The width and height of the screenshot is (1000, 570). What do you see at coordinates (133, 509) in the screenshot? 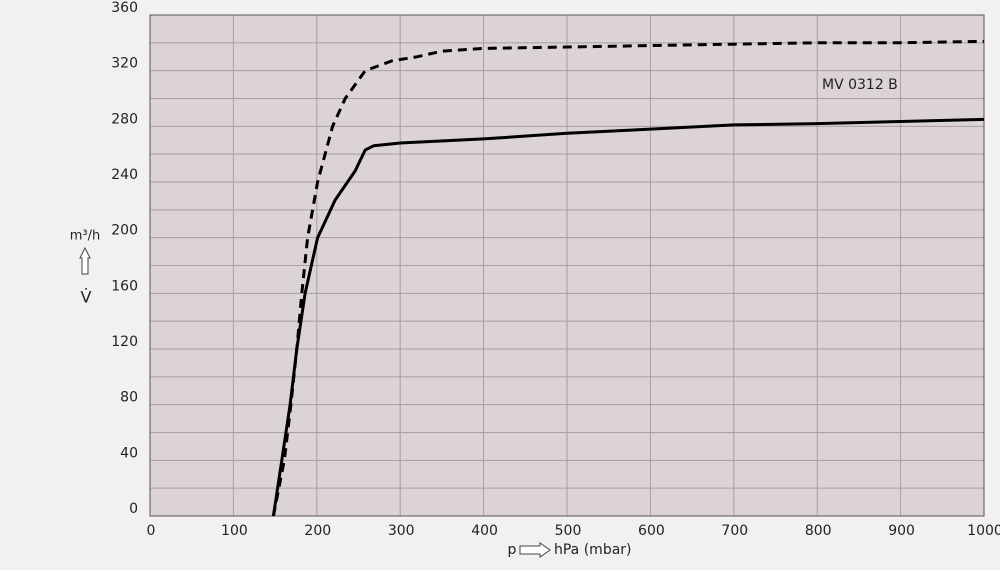
I see `y-tick-label: 0` at bounding box center [133, 509].